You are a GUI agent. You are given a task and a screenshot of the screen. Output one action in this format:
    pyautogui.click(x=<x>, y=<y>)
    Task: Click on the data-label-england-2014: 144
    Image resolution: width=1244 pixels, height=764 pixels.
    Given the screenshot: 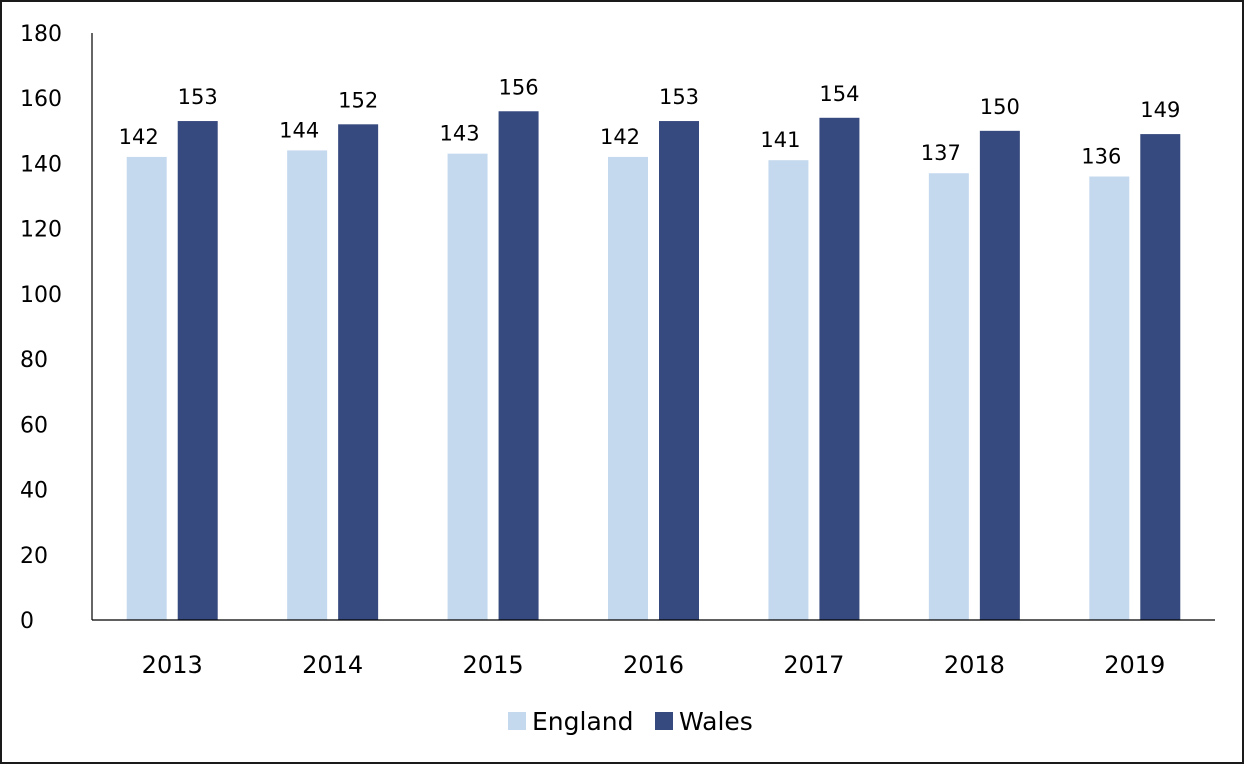 What is the action you would take?
    pyautogui.click(x=299, y=130)
    